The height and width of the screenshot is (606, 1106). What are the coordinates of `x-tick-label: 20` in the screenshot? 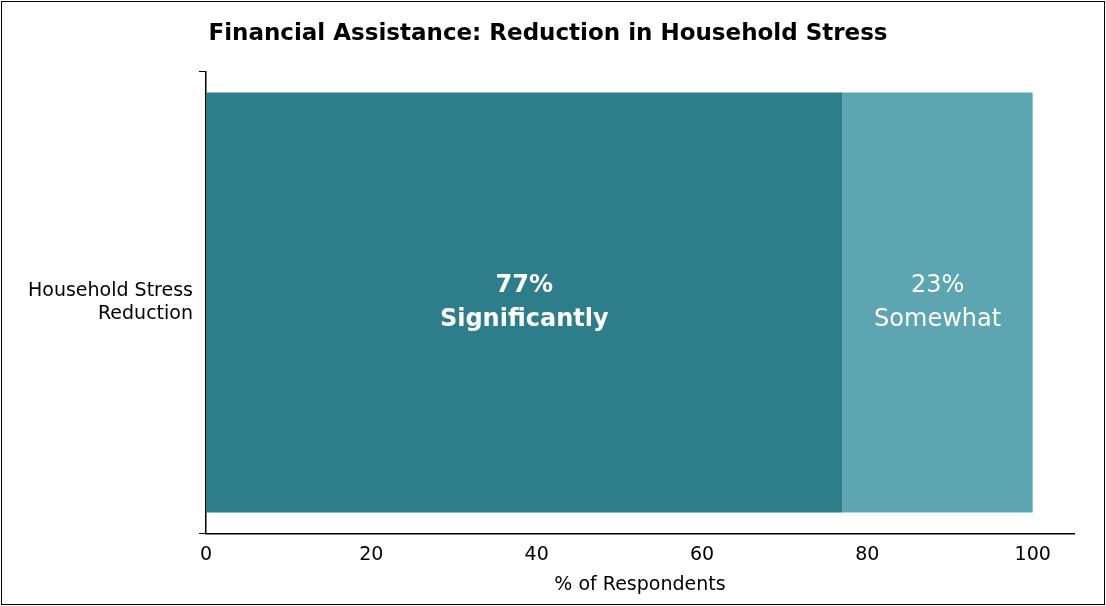 It's located at (371, 552).